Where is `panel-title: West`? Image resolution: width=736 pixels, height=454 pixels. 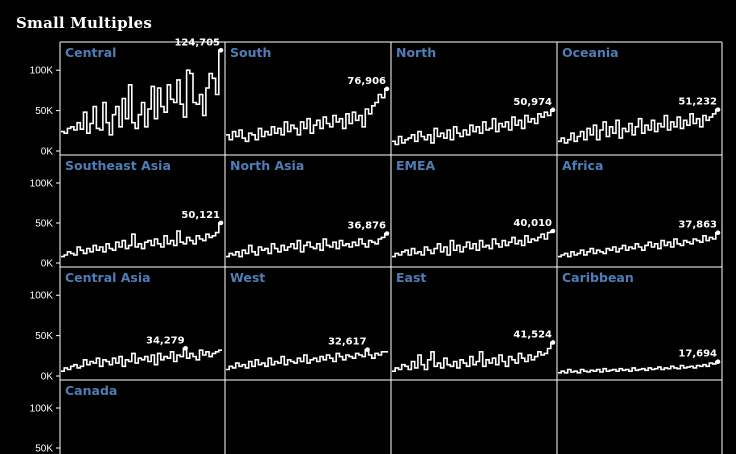
panel-title: West is located at coordinates (247, 277).